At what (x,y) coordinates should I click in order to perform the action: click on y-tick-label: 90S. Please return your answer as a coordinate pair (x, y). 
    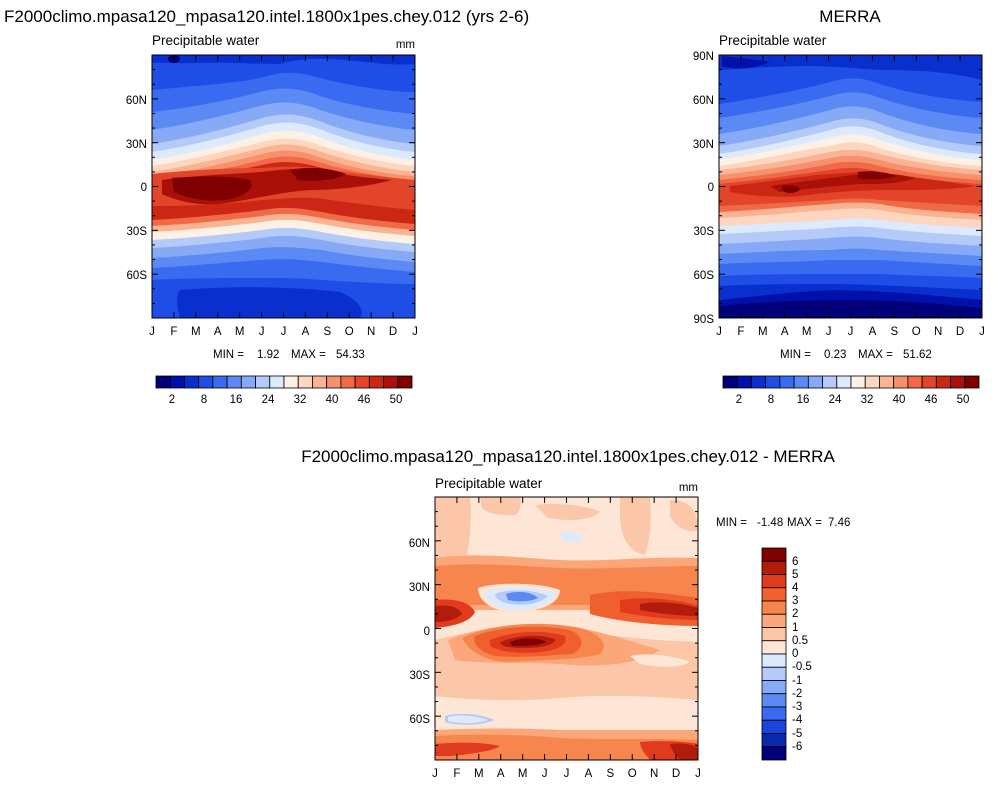
    Looking at the image, I should click on (704, 320).